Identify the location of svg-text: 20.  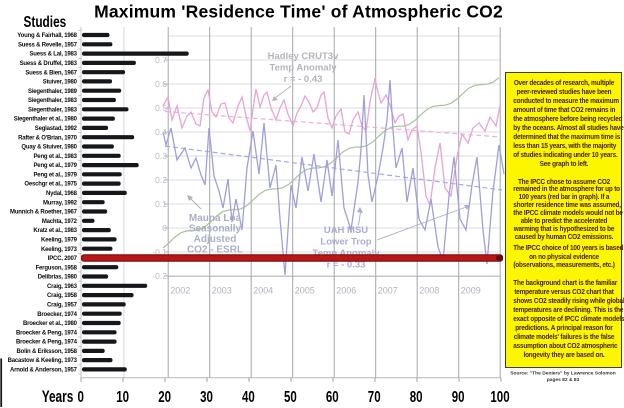
(164, 396).